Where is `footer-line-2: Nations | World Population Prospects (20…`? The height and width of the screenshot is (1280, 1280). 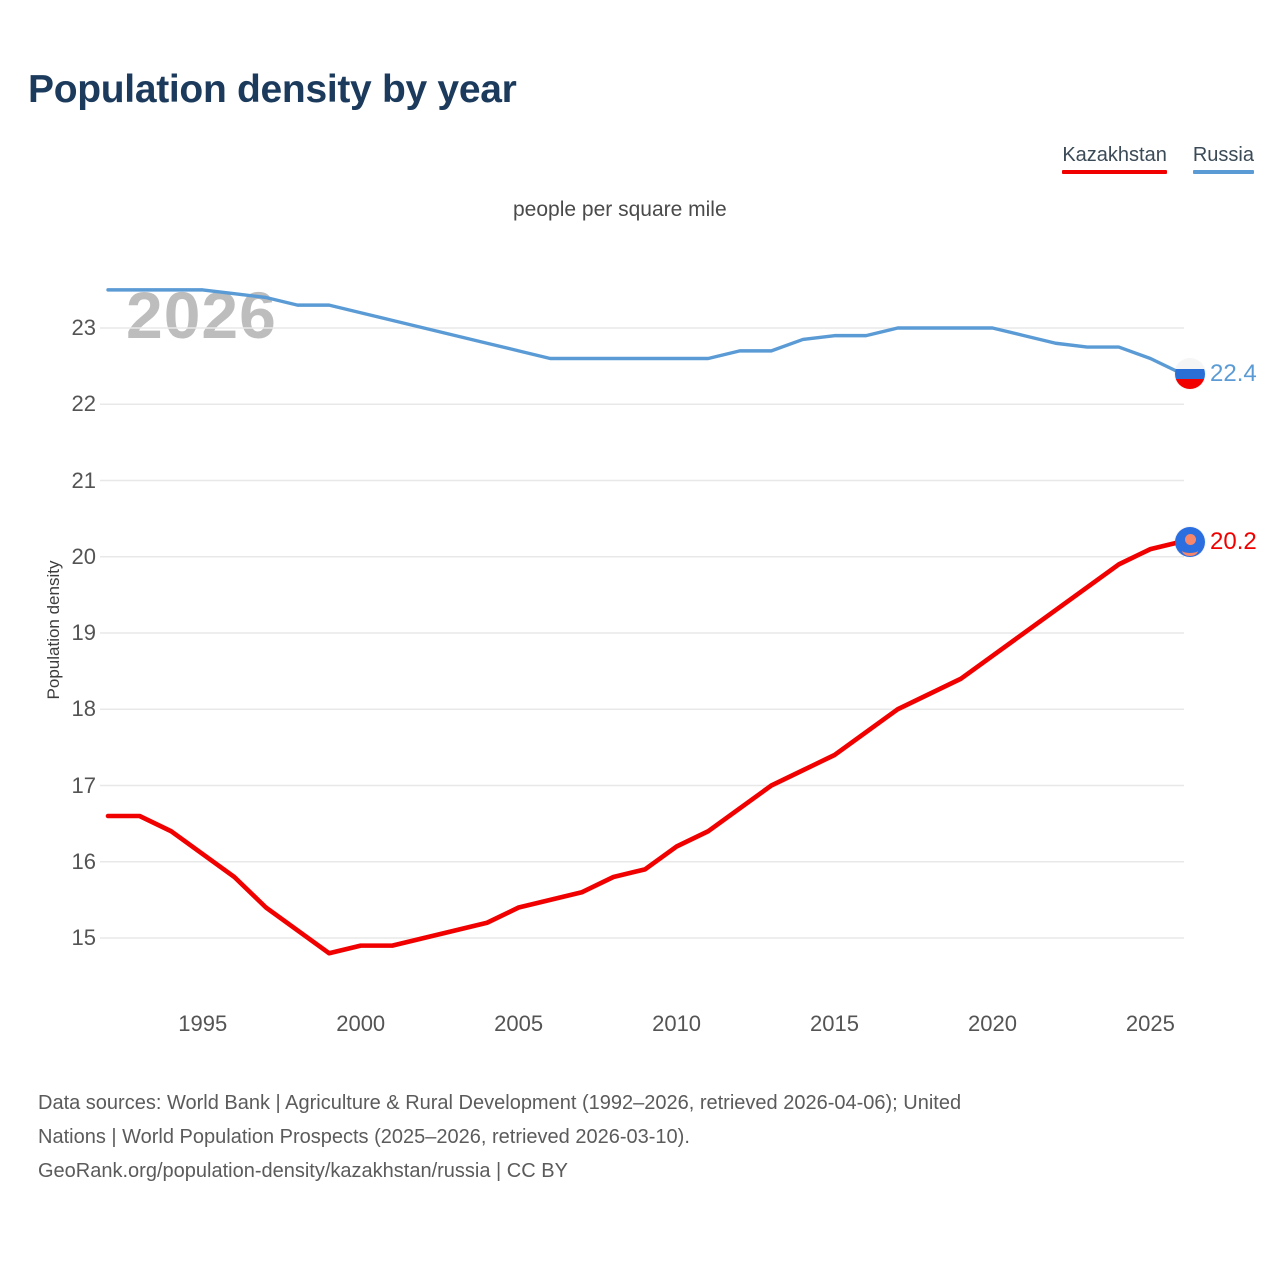
footer-line-2: Nations | World Population Prospects (20… is located at coordinates (364, 1137).